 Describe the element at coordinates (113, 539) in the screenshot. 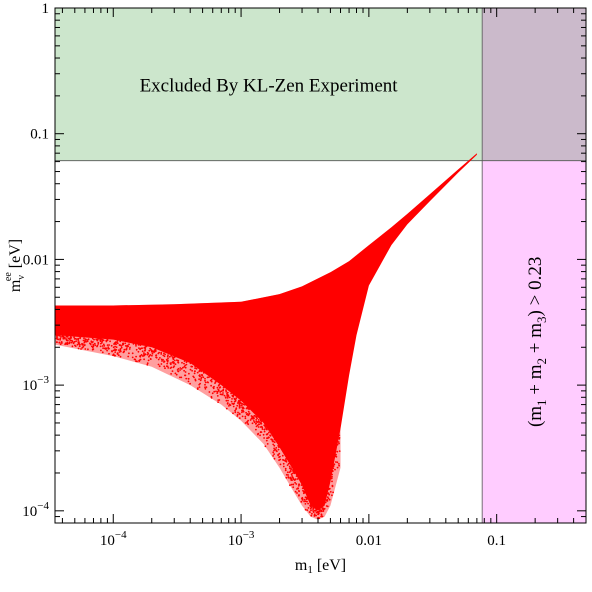

I see `x-tick-label: 10−4` at that location.